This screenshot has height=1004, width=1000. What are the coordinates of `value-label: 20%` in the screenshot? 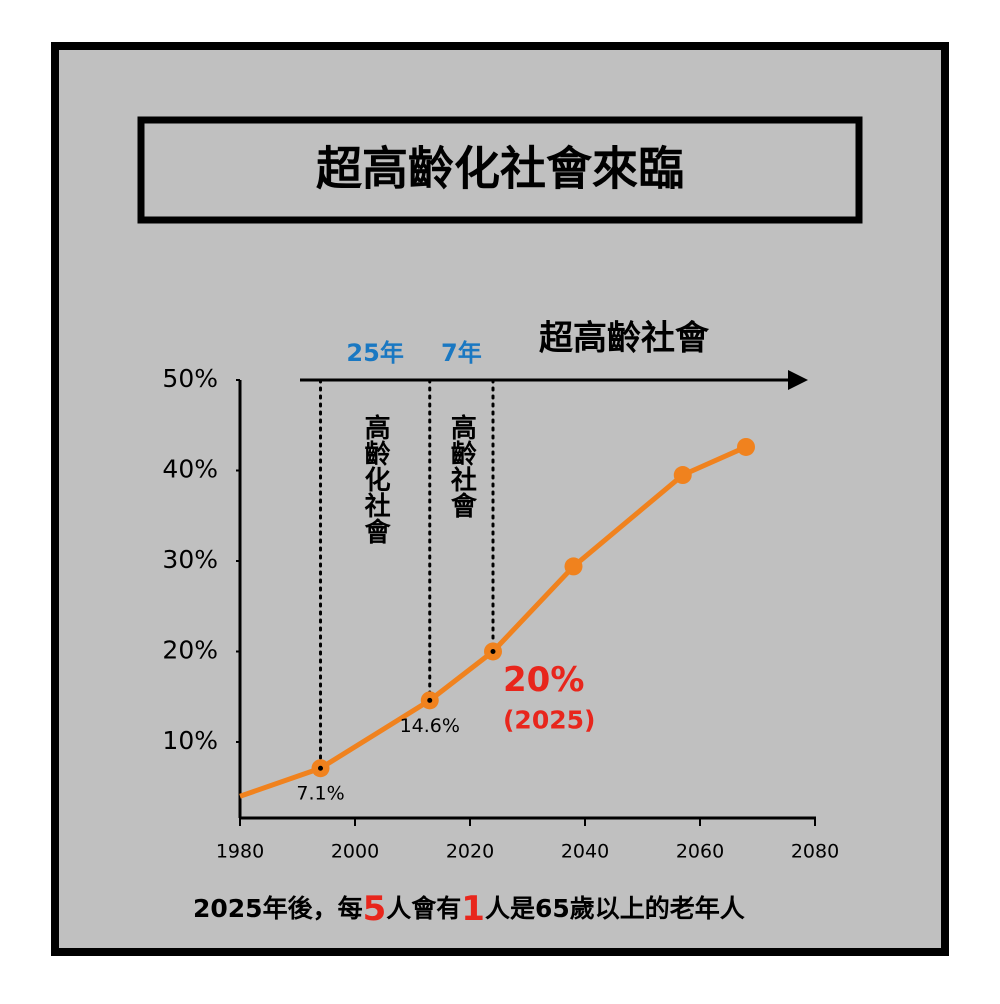 It's located at (543, 680).